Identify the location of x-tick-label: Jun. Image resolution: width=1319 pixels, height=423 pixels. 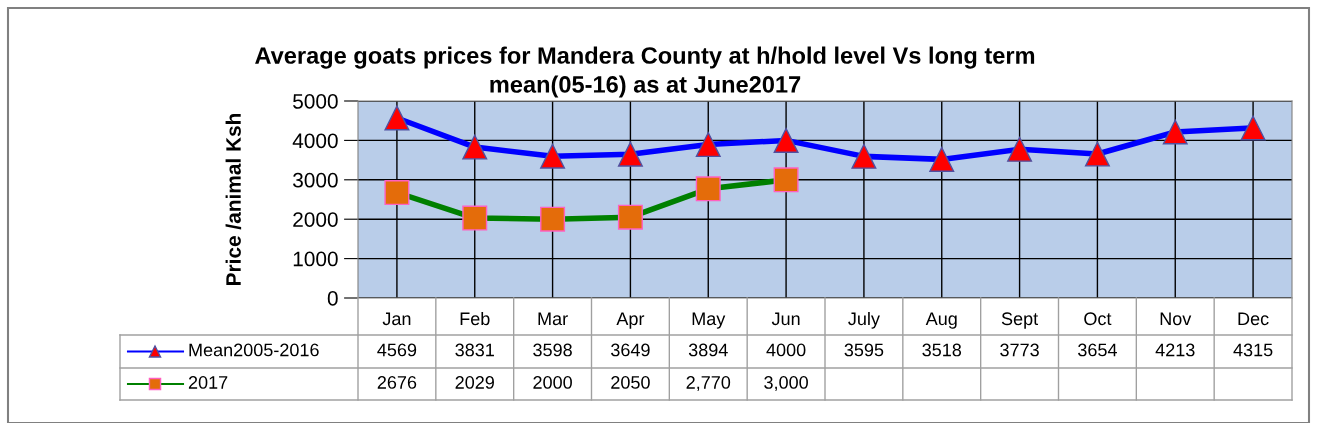
(785, 319).